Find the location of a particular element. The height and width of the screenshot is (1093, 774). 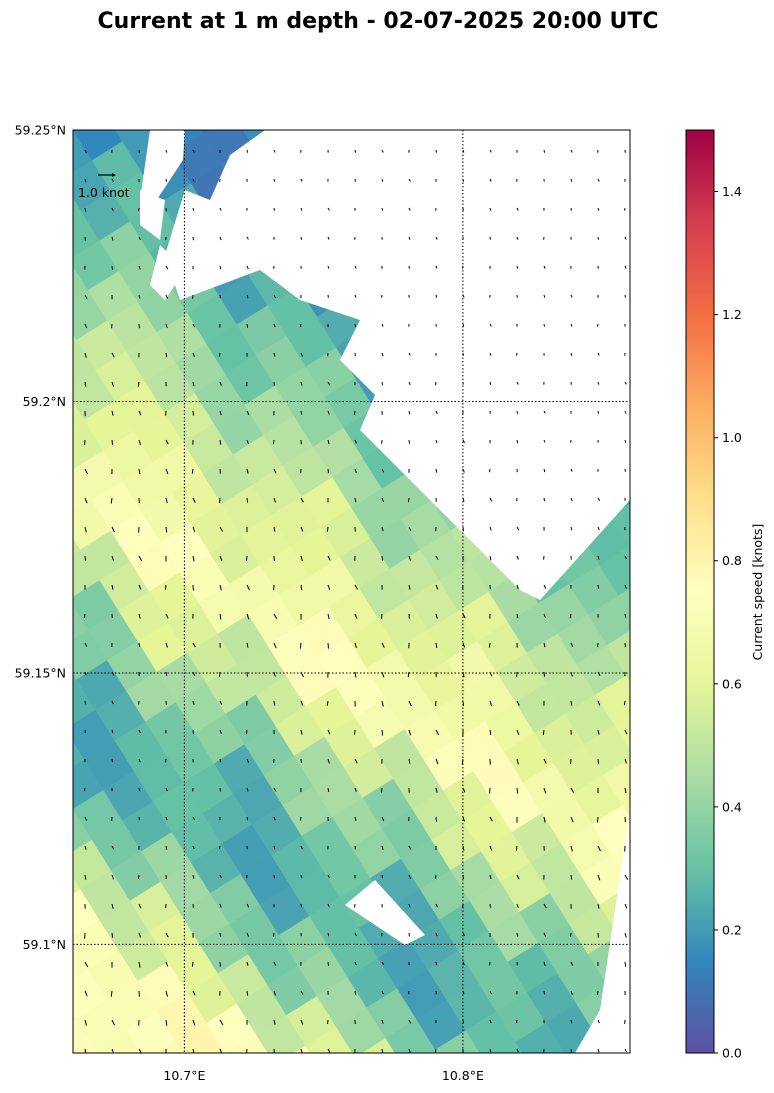

colorbar-tick-label: 1.4 is located at coordinates (732, 191).